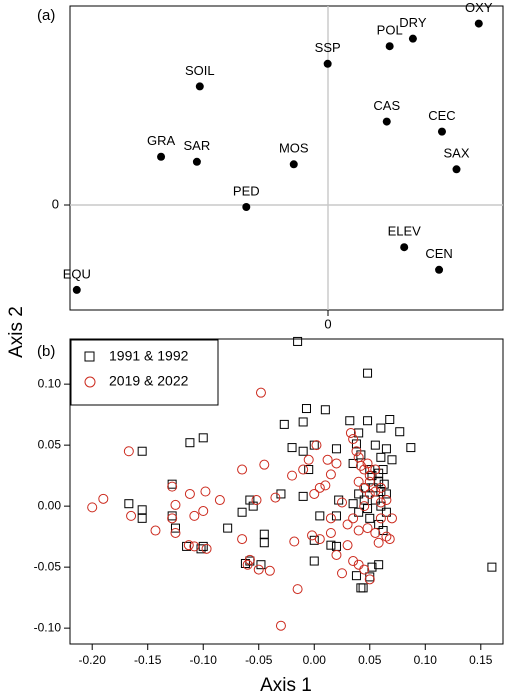 The width and height of the screenshot is (507, 699). What do you see at coordinates (481, 660) in the screenshot?
I see `x-tick-label: 0.15` at bounding box center [481, 660].